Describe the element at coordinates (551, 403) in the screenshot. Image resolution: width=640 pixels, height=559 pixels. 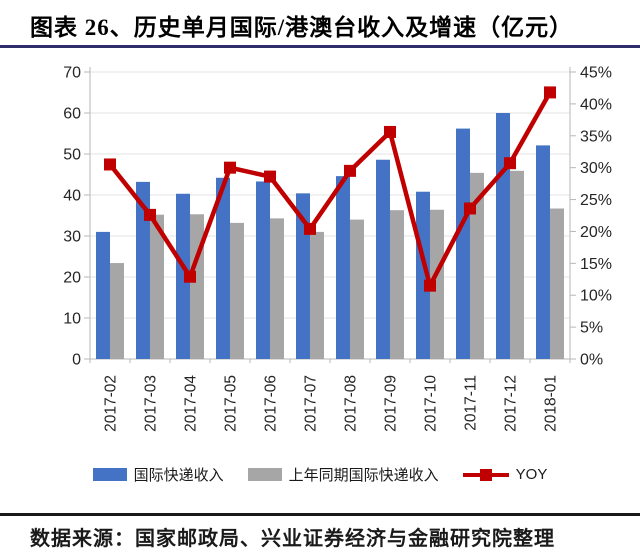
I see `x-axis-category-label: 2018-01` at that location.